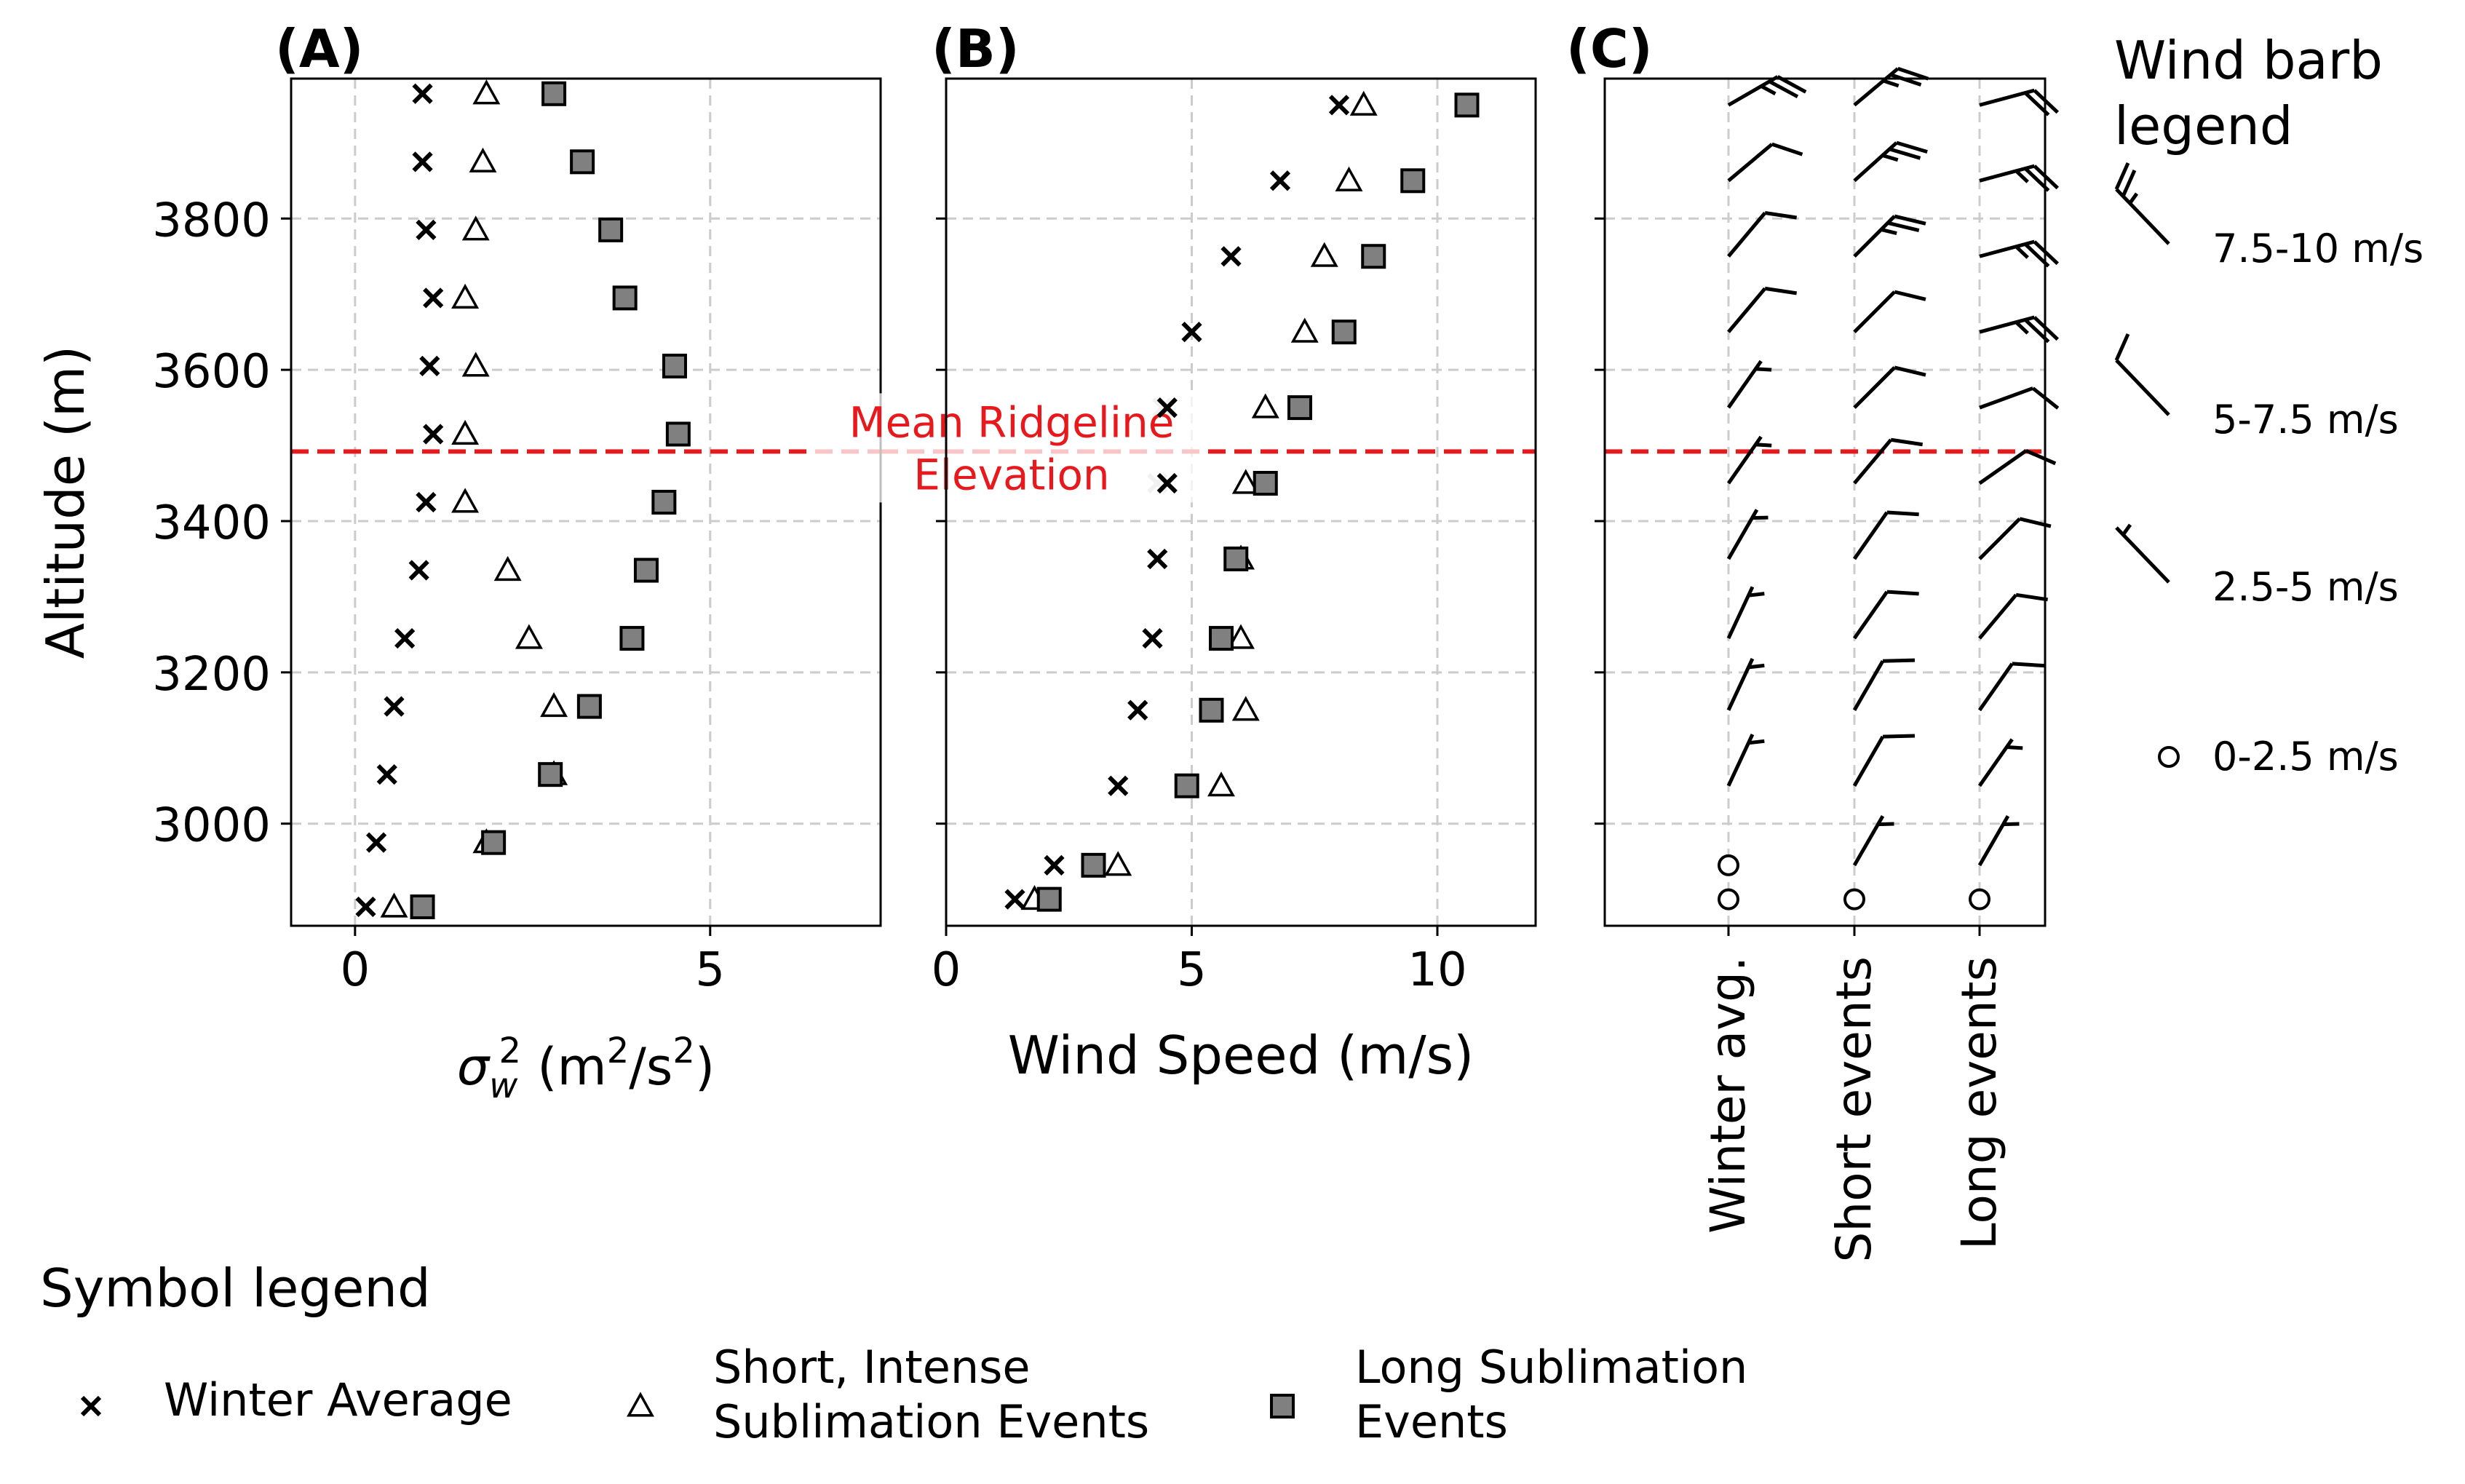 The image size is (2465, 1484). What do you see at coordinates (523, 499) in the screenshot?
I see `panel-a-markers` at bounding box center [523, 499].